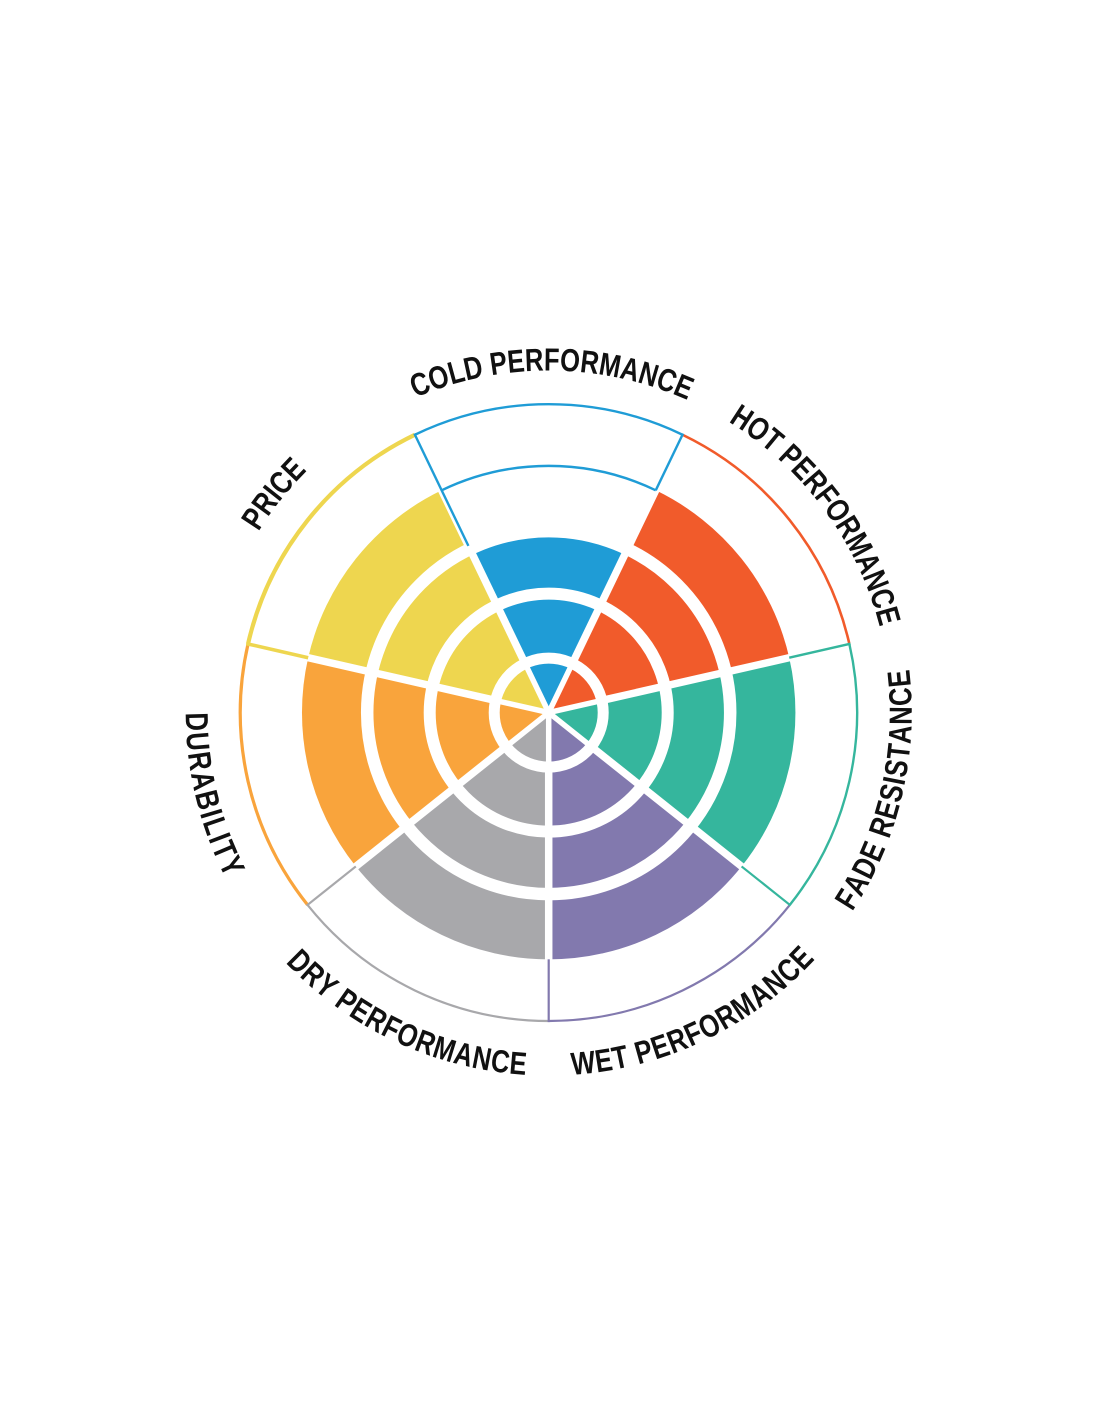 This screenshot has width=1100, height=1427. What do you see at coordinates (583, 1063) in the screenshot?
I see `svg-text: W` at bounding box center [583, 1063].